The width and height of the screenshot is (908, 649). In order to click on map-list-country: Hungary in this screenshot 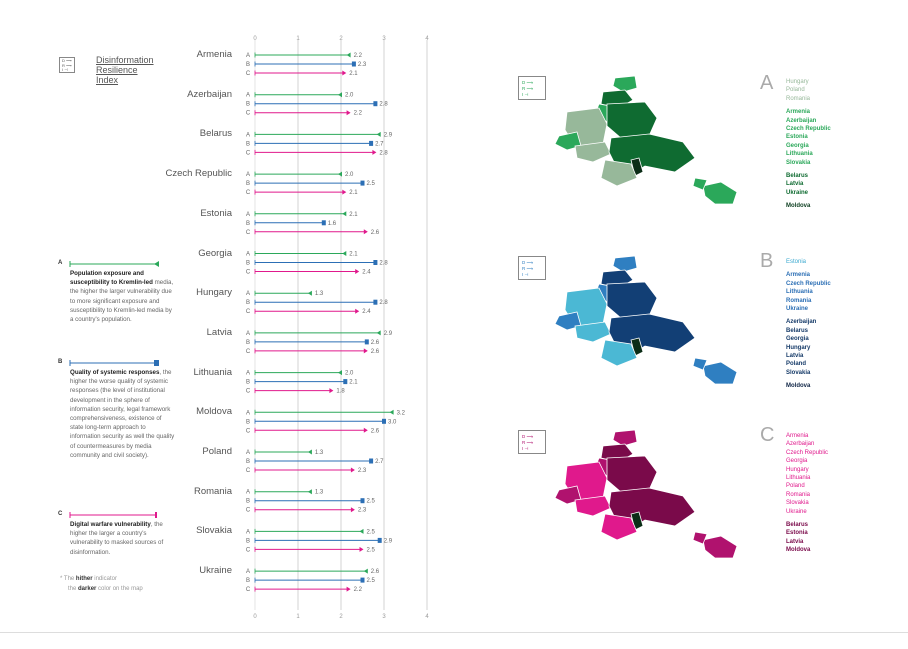, I will do `click(797, 469)`.